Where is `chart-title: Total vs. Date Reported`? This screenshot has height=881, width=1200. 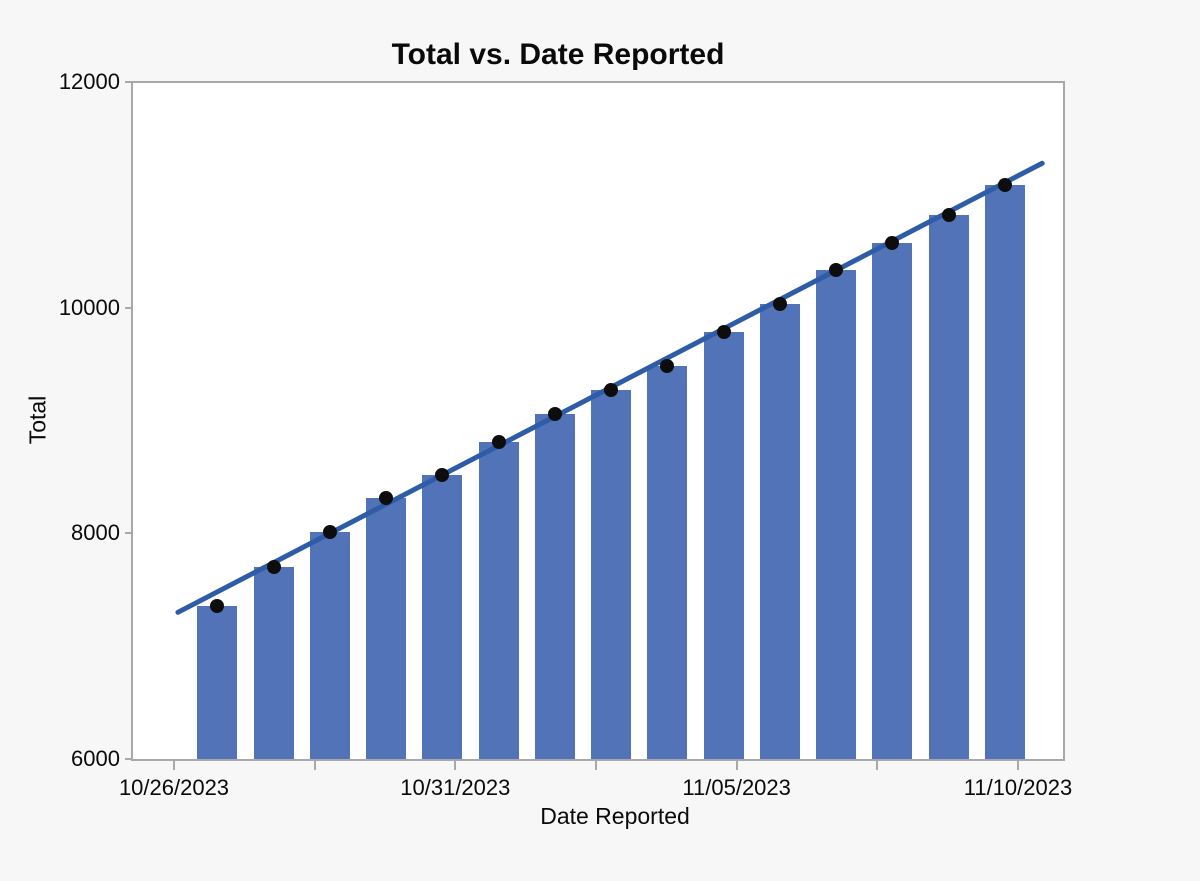 chart-title: Total vs. Date Reported is located at coordinates (558, 54).